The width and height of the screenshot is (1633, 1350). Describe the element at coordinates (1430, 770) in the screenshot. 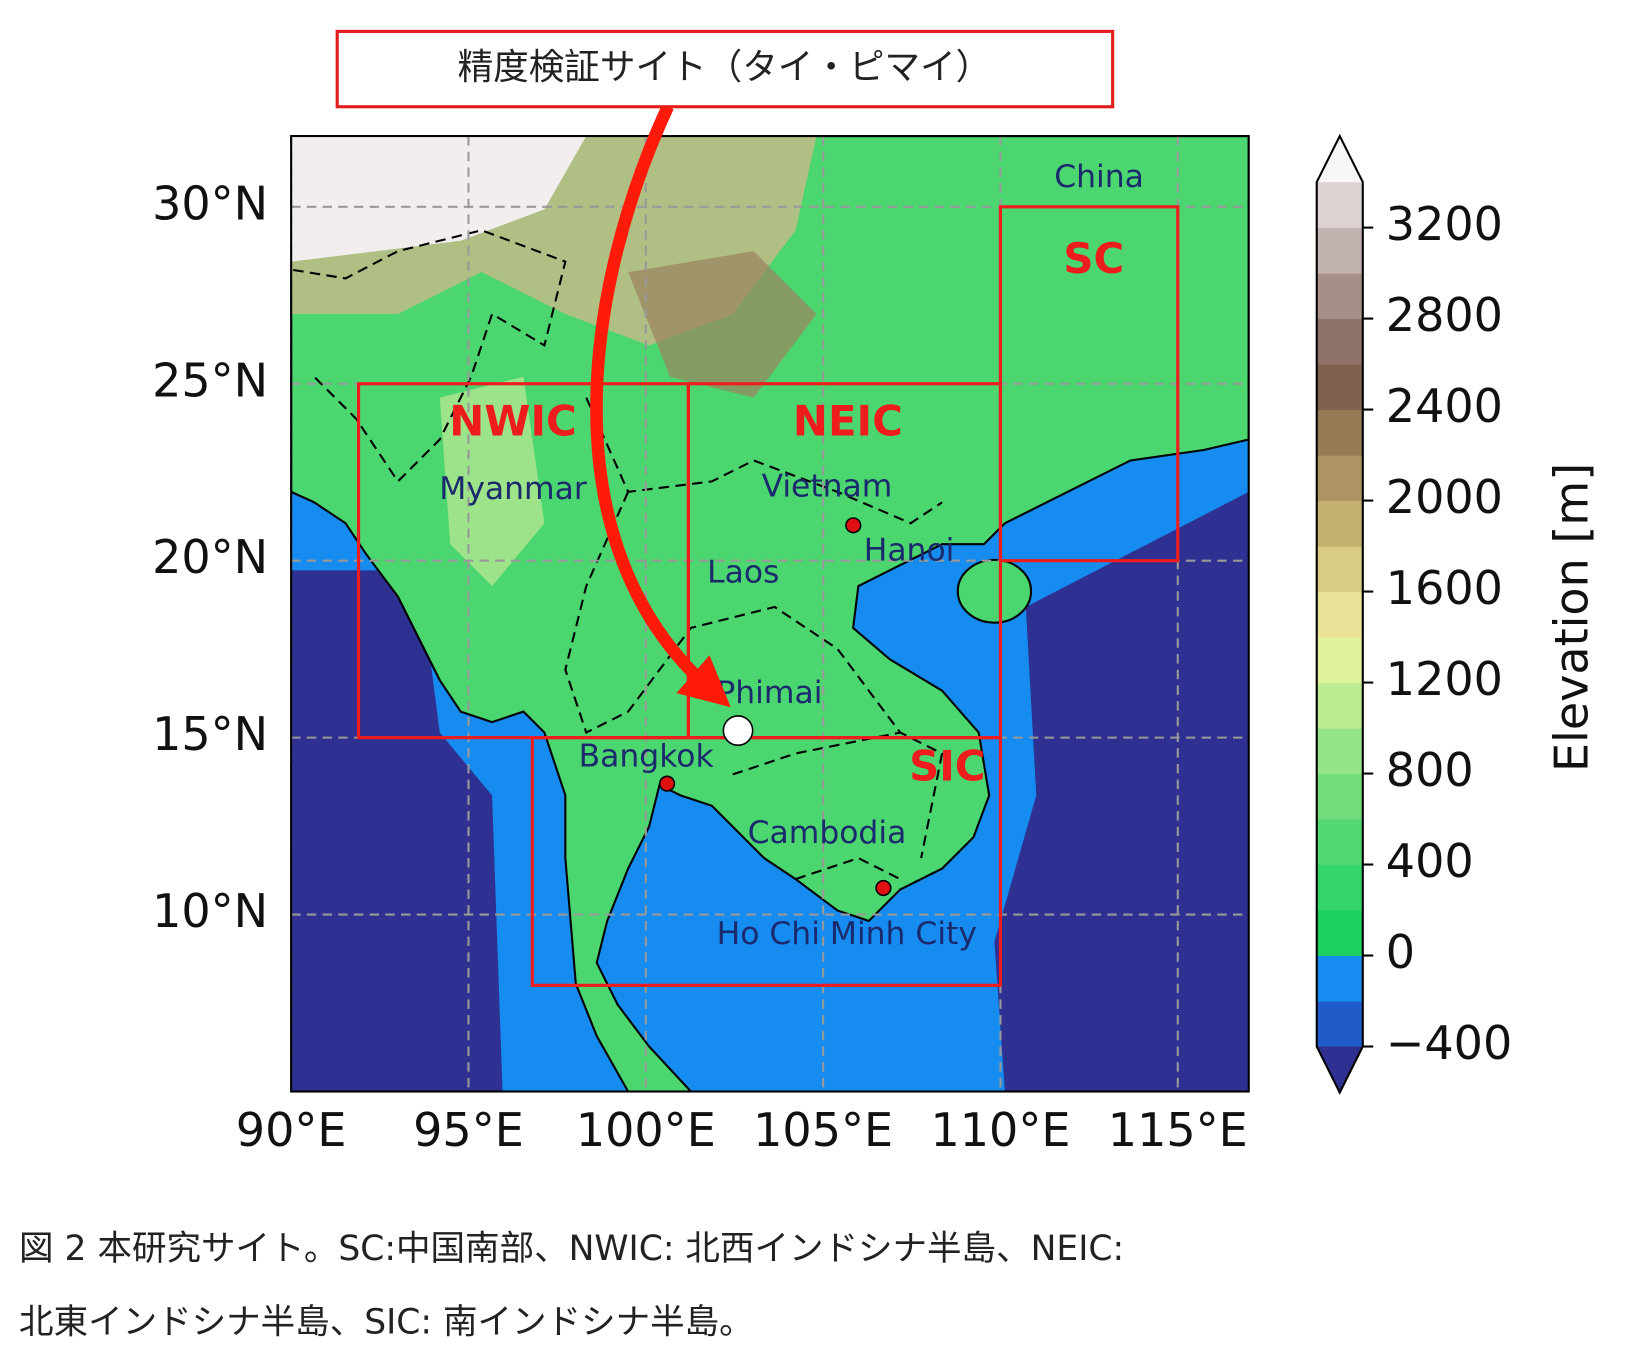

I see `colorbar-tick-label: 800` at that location.